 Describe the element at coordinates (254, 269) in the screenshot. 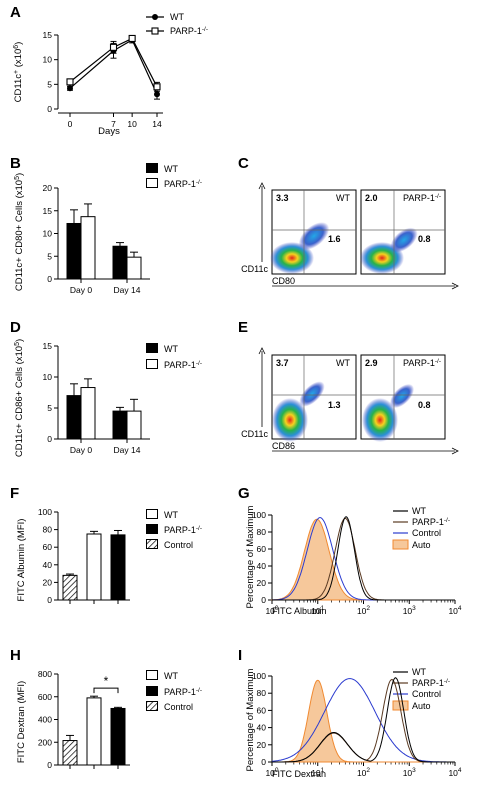

I see `flow-c-left-ylab: CD11c` at that location.